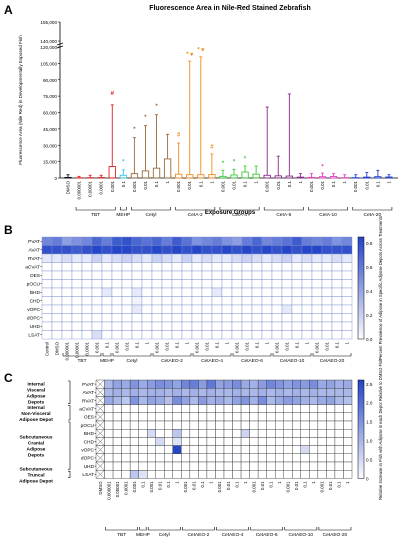 The width and height of the screenshot is (412, 555). What do you see at coordinates (301, 535) in the screenshot?
I see `group-label: CetAEO-10` at bounding box center [301, 535].